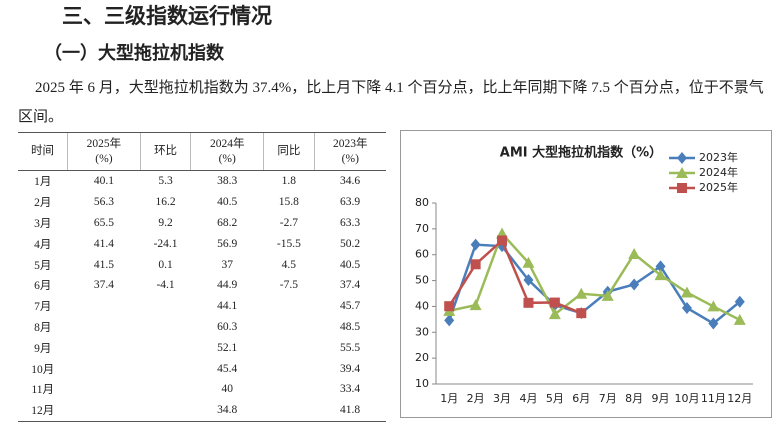  Describe the element at coordinates (43, 223) in the screenshot. I see `table-cell: 3月` at that location.